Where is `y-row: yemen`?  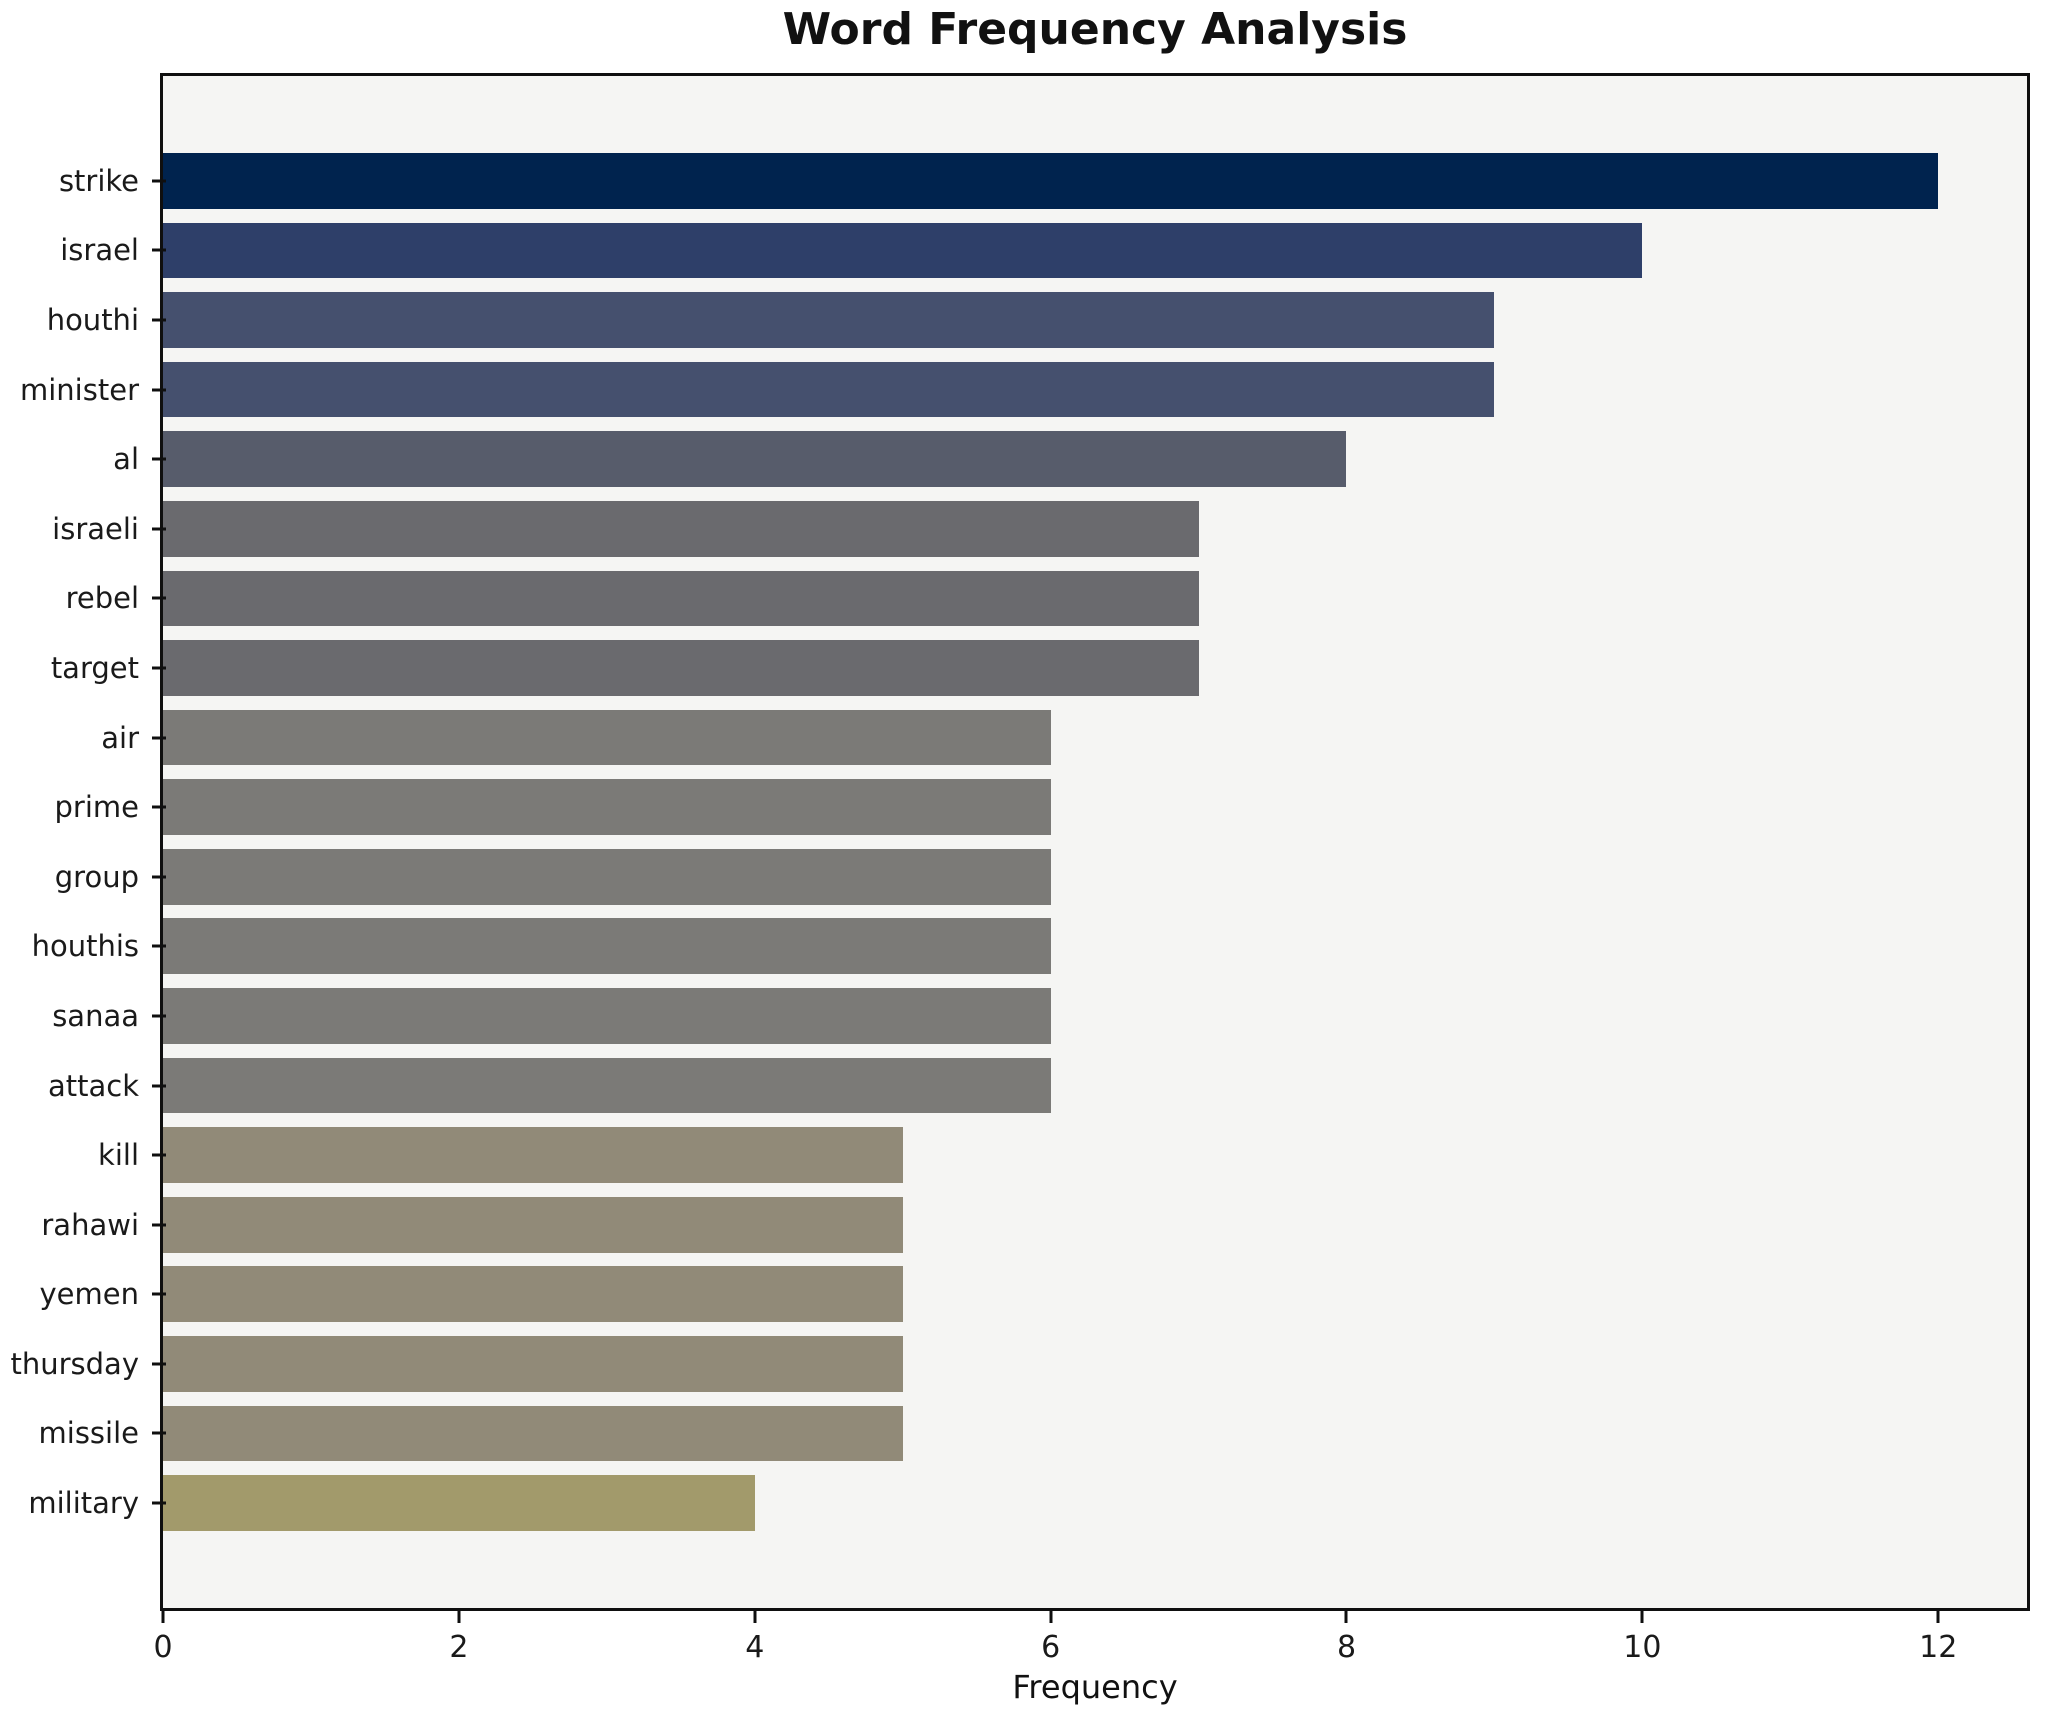 y-row: yemen is located at coordinates (83, 1295).